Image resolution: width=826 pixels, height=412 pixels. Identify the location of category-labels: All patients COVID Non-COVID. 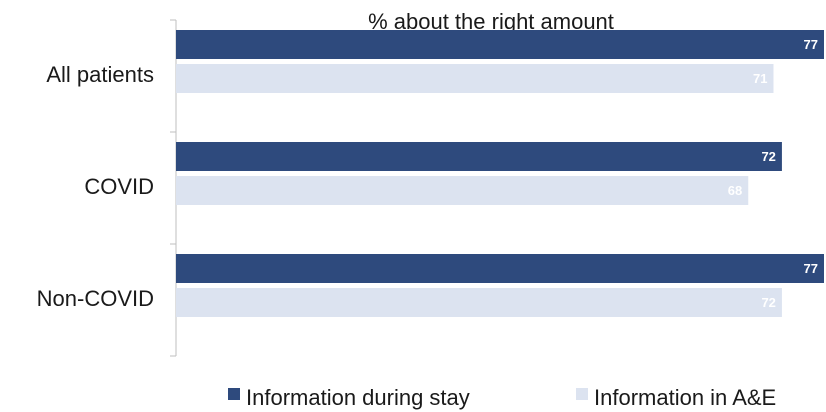
(95, 186).